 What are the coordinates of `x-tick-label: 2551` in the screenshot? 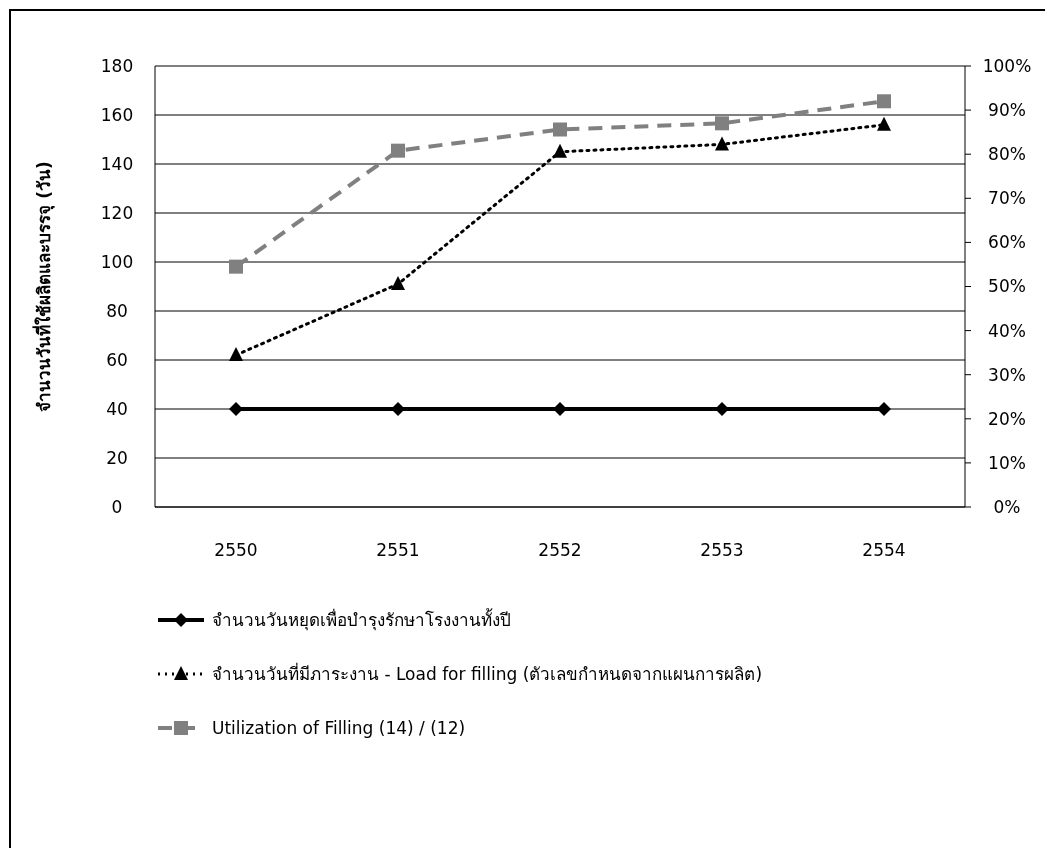 It's located at (398, 550).